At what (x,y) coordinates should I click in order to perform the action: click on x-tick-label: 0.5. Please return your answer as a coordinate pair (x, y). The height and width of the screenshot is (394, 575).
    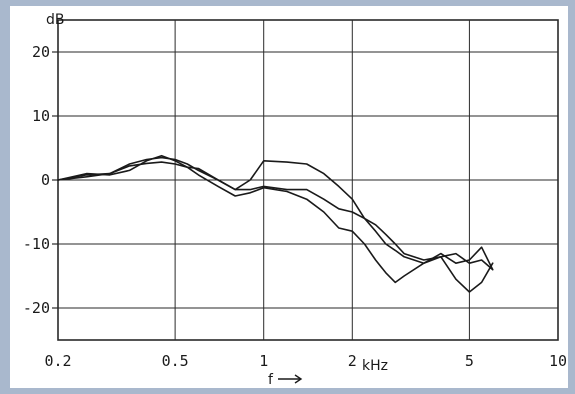
    Looking at the image, I should click on (175, 361).